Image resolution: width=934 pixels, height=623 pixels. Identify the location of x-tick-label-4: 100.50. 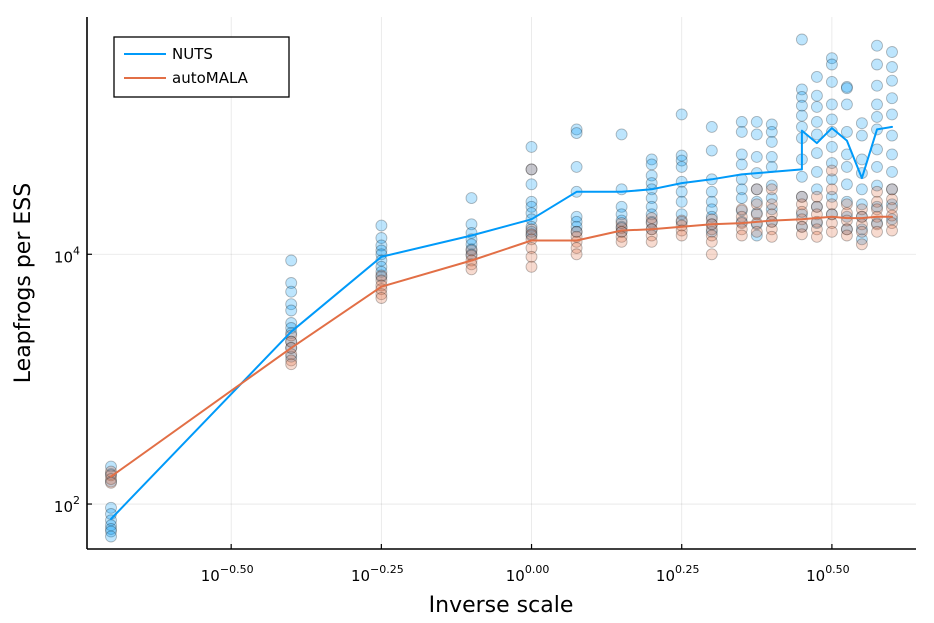
(828, 574).